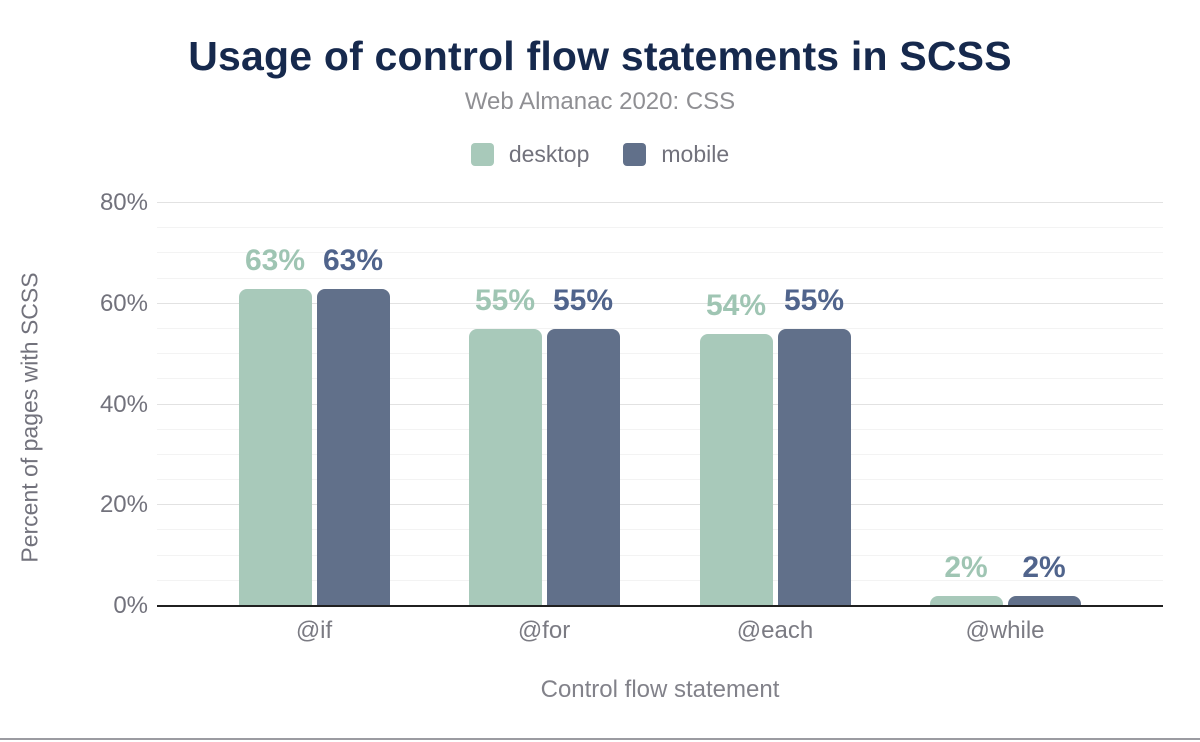 This screenshot has width=1200, height=742. Describe the element at coordinates (123, 202) in the screenshot. I see `y-tick-label: 80%` at that location.